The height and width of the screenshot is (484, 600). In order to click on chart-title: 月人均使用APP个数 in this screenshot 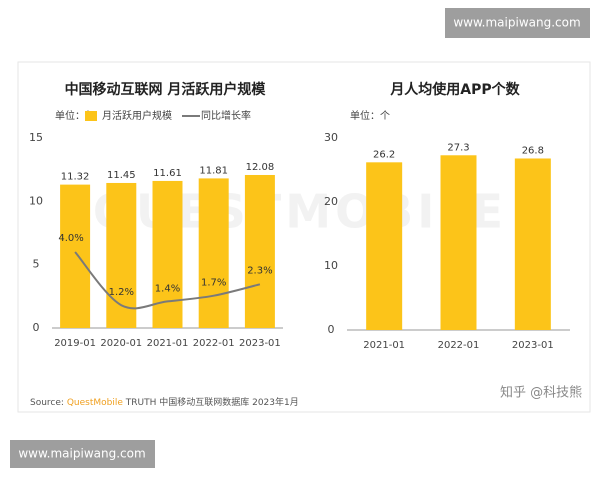, I will do `click(454, 89)`.